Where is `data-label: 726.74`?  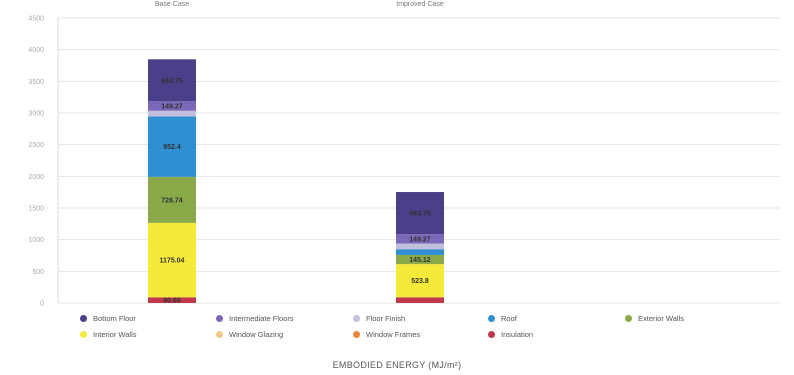
data-label: 726.74 is located at coordinates (172, 200).